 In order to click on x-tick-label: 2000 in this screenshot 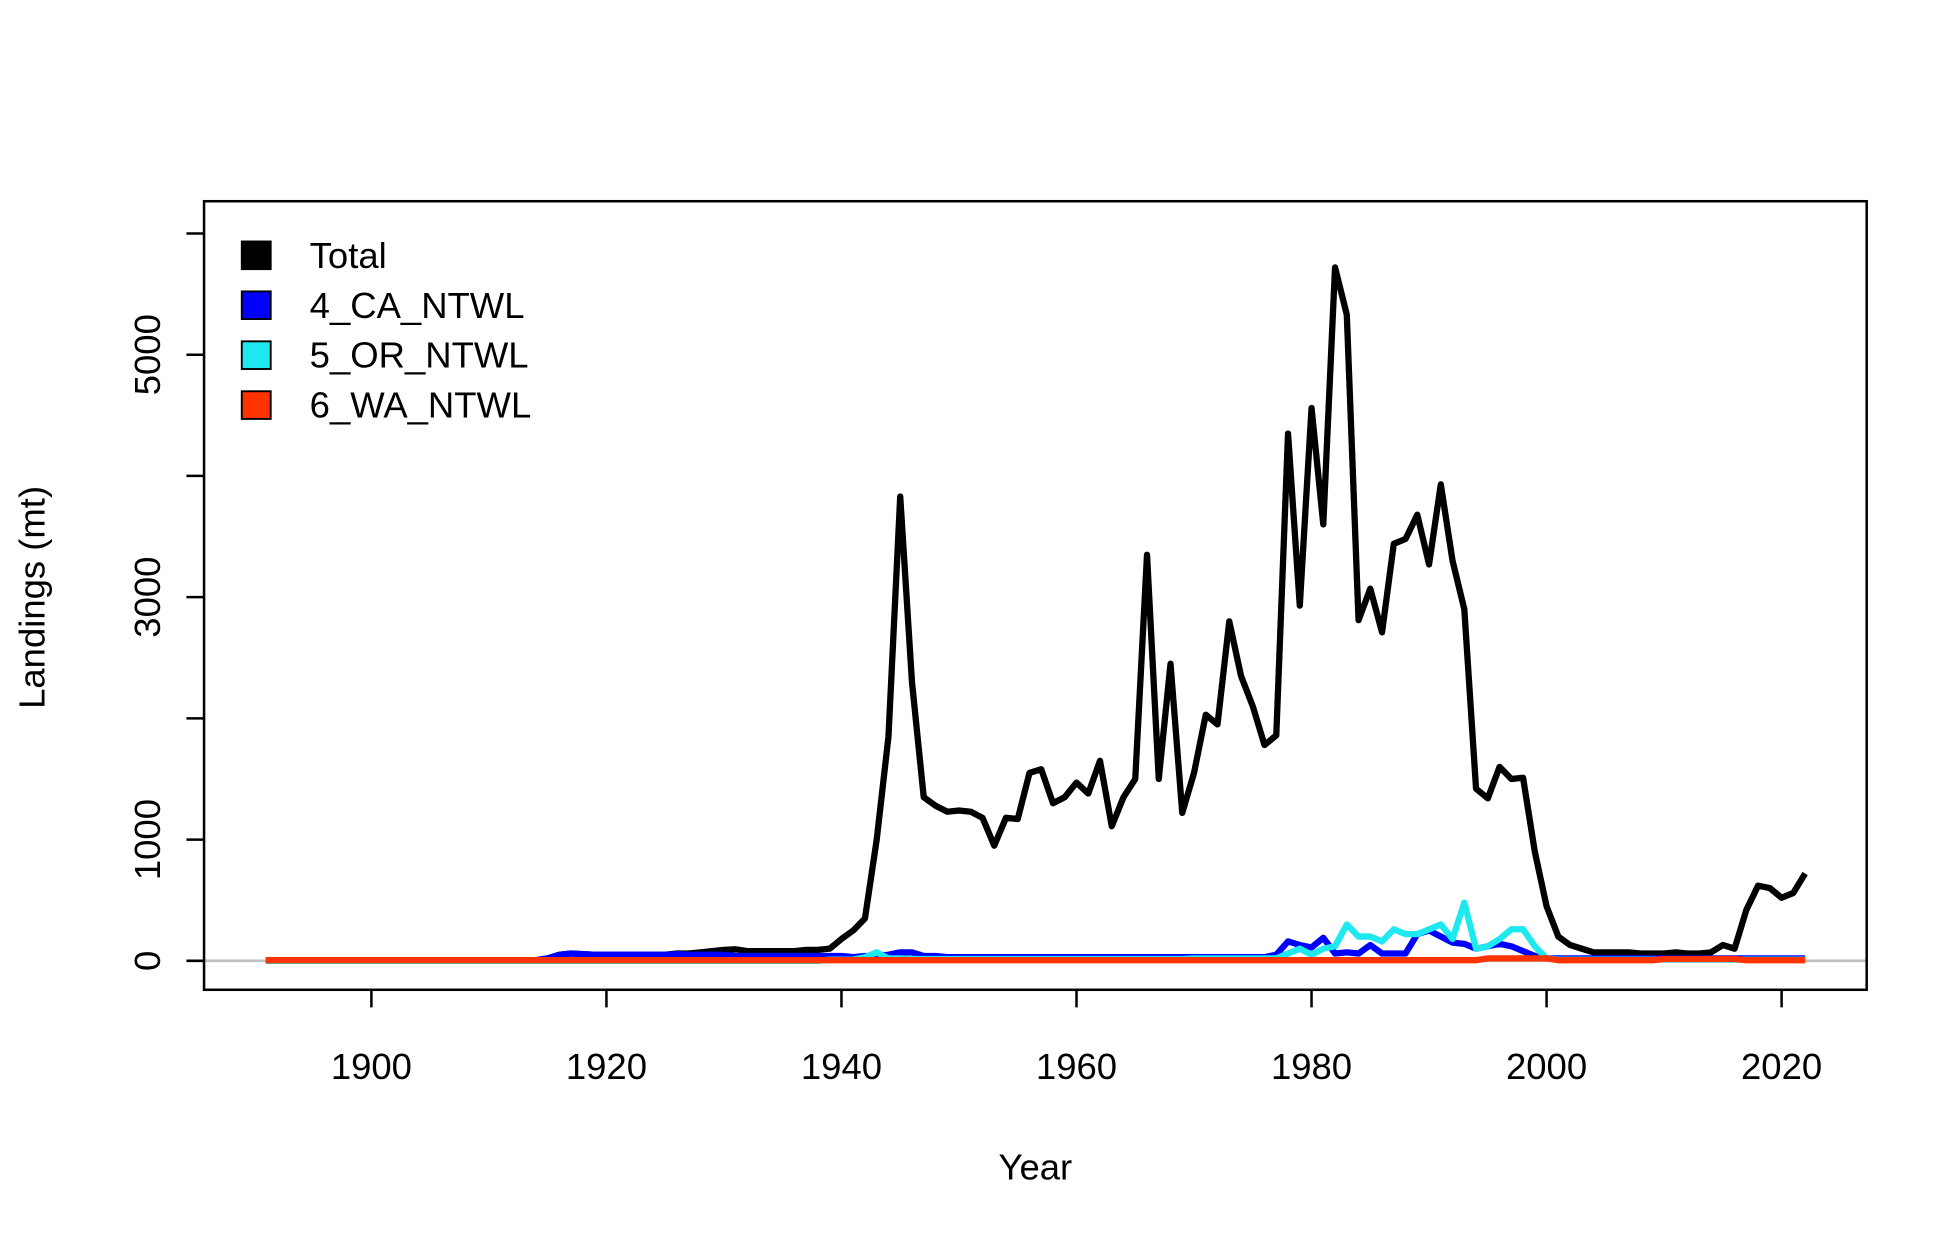, I will do `click(1546, 1066)`.